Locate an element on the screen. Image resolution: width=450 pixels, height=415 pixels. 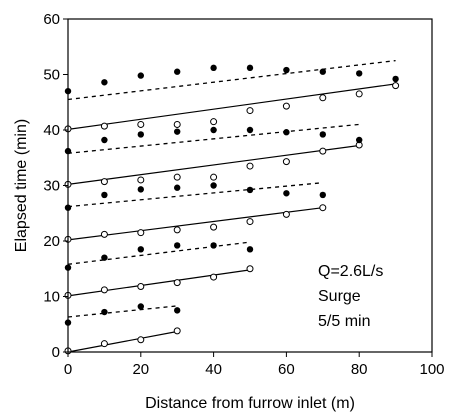
y-tick-label: 60 is located at coordinates (51, 19).